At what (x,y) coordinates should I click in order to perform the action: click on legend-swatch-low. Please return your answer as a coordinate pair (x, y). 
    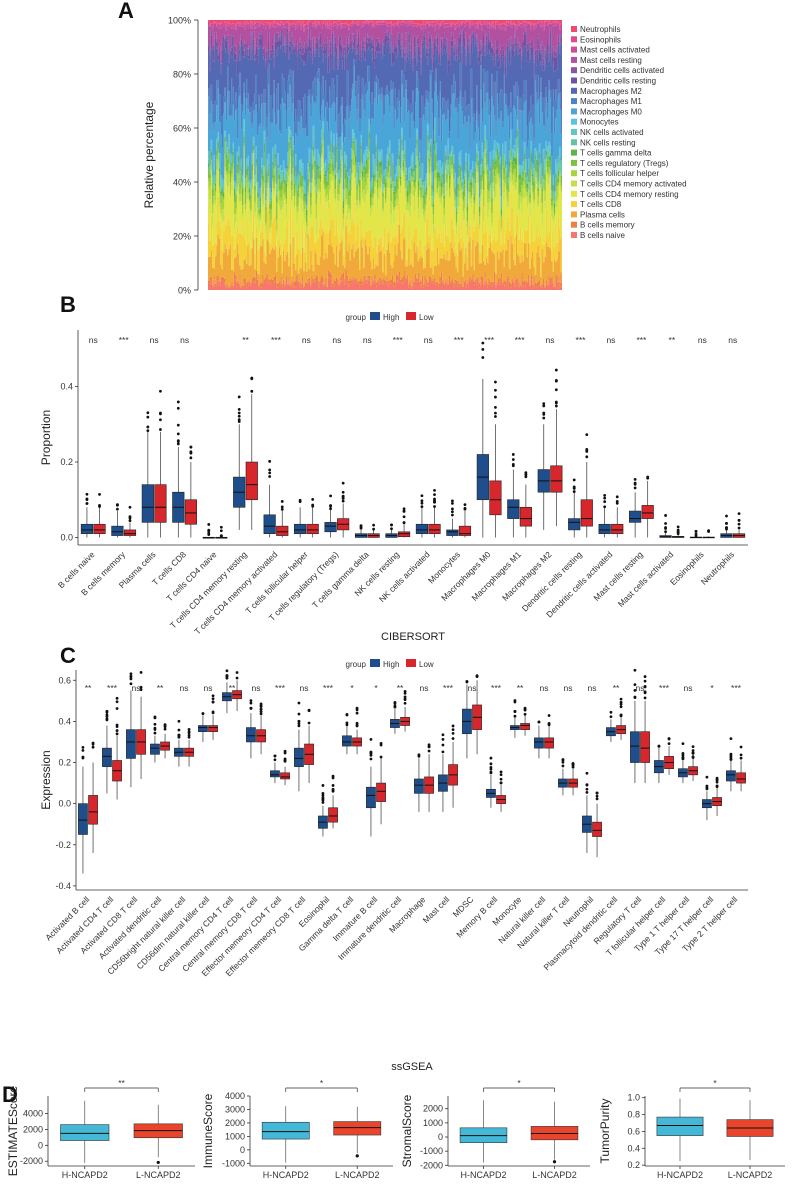
    Looking at the image, I should click on (411, 663).